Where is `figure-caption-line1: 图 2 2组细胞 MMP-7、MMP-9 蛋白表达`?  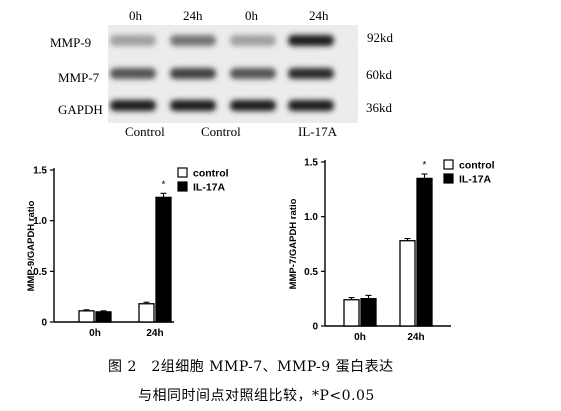 figure-caption-line1: 图 2 2组细胞 MMP-7、MMP-9 蛋白表达 is located at coordinates (251, 367).